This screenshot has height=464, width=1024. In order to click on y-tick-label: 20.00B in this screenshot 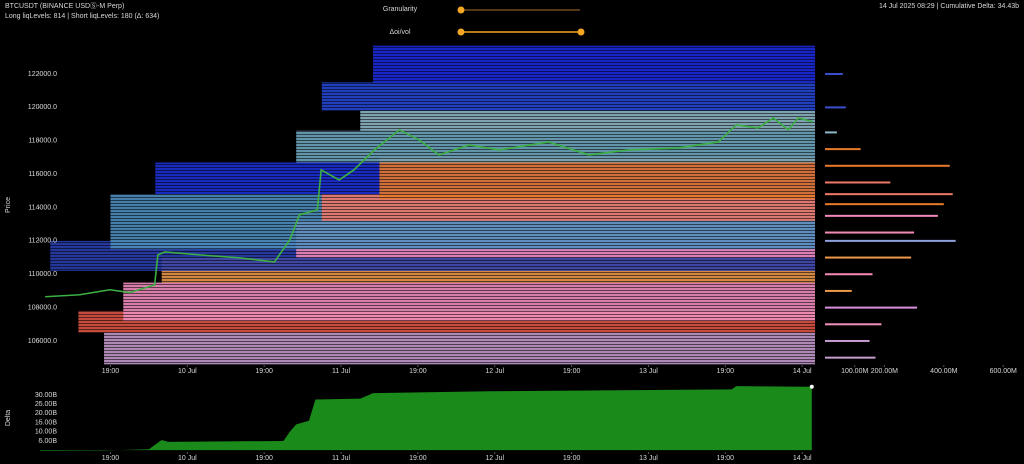, I will do `click(46, 413)`.